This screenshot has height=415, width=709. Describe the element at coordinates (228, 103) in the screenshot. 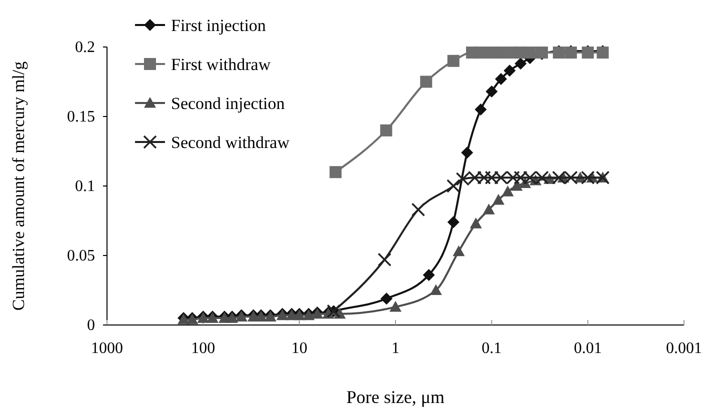

I see `legend-label: Second injection` at that location.